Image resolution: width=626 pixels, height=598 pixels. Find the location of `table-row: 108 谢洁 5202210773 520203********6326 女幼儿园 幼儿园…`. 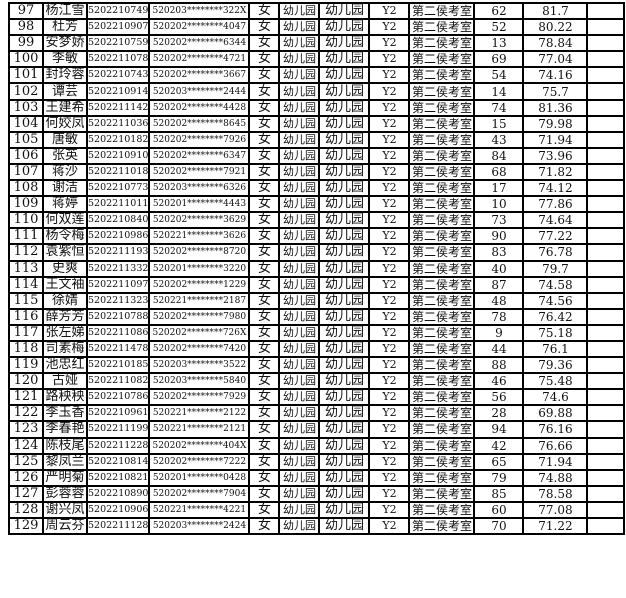

table-row: 108 谢洁 5202210773 520203********6326 女幼儿园 幼儿园… is located at coordinates (317, 188).